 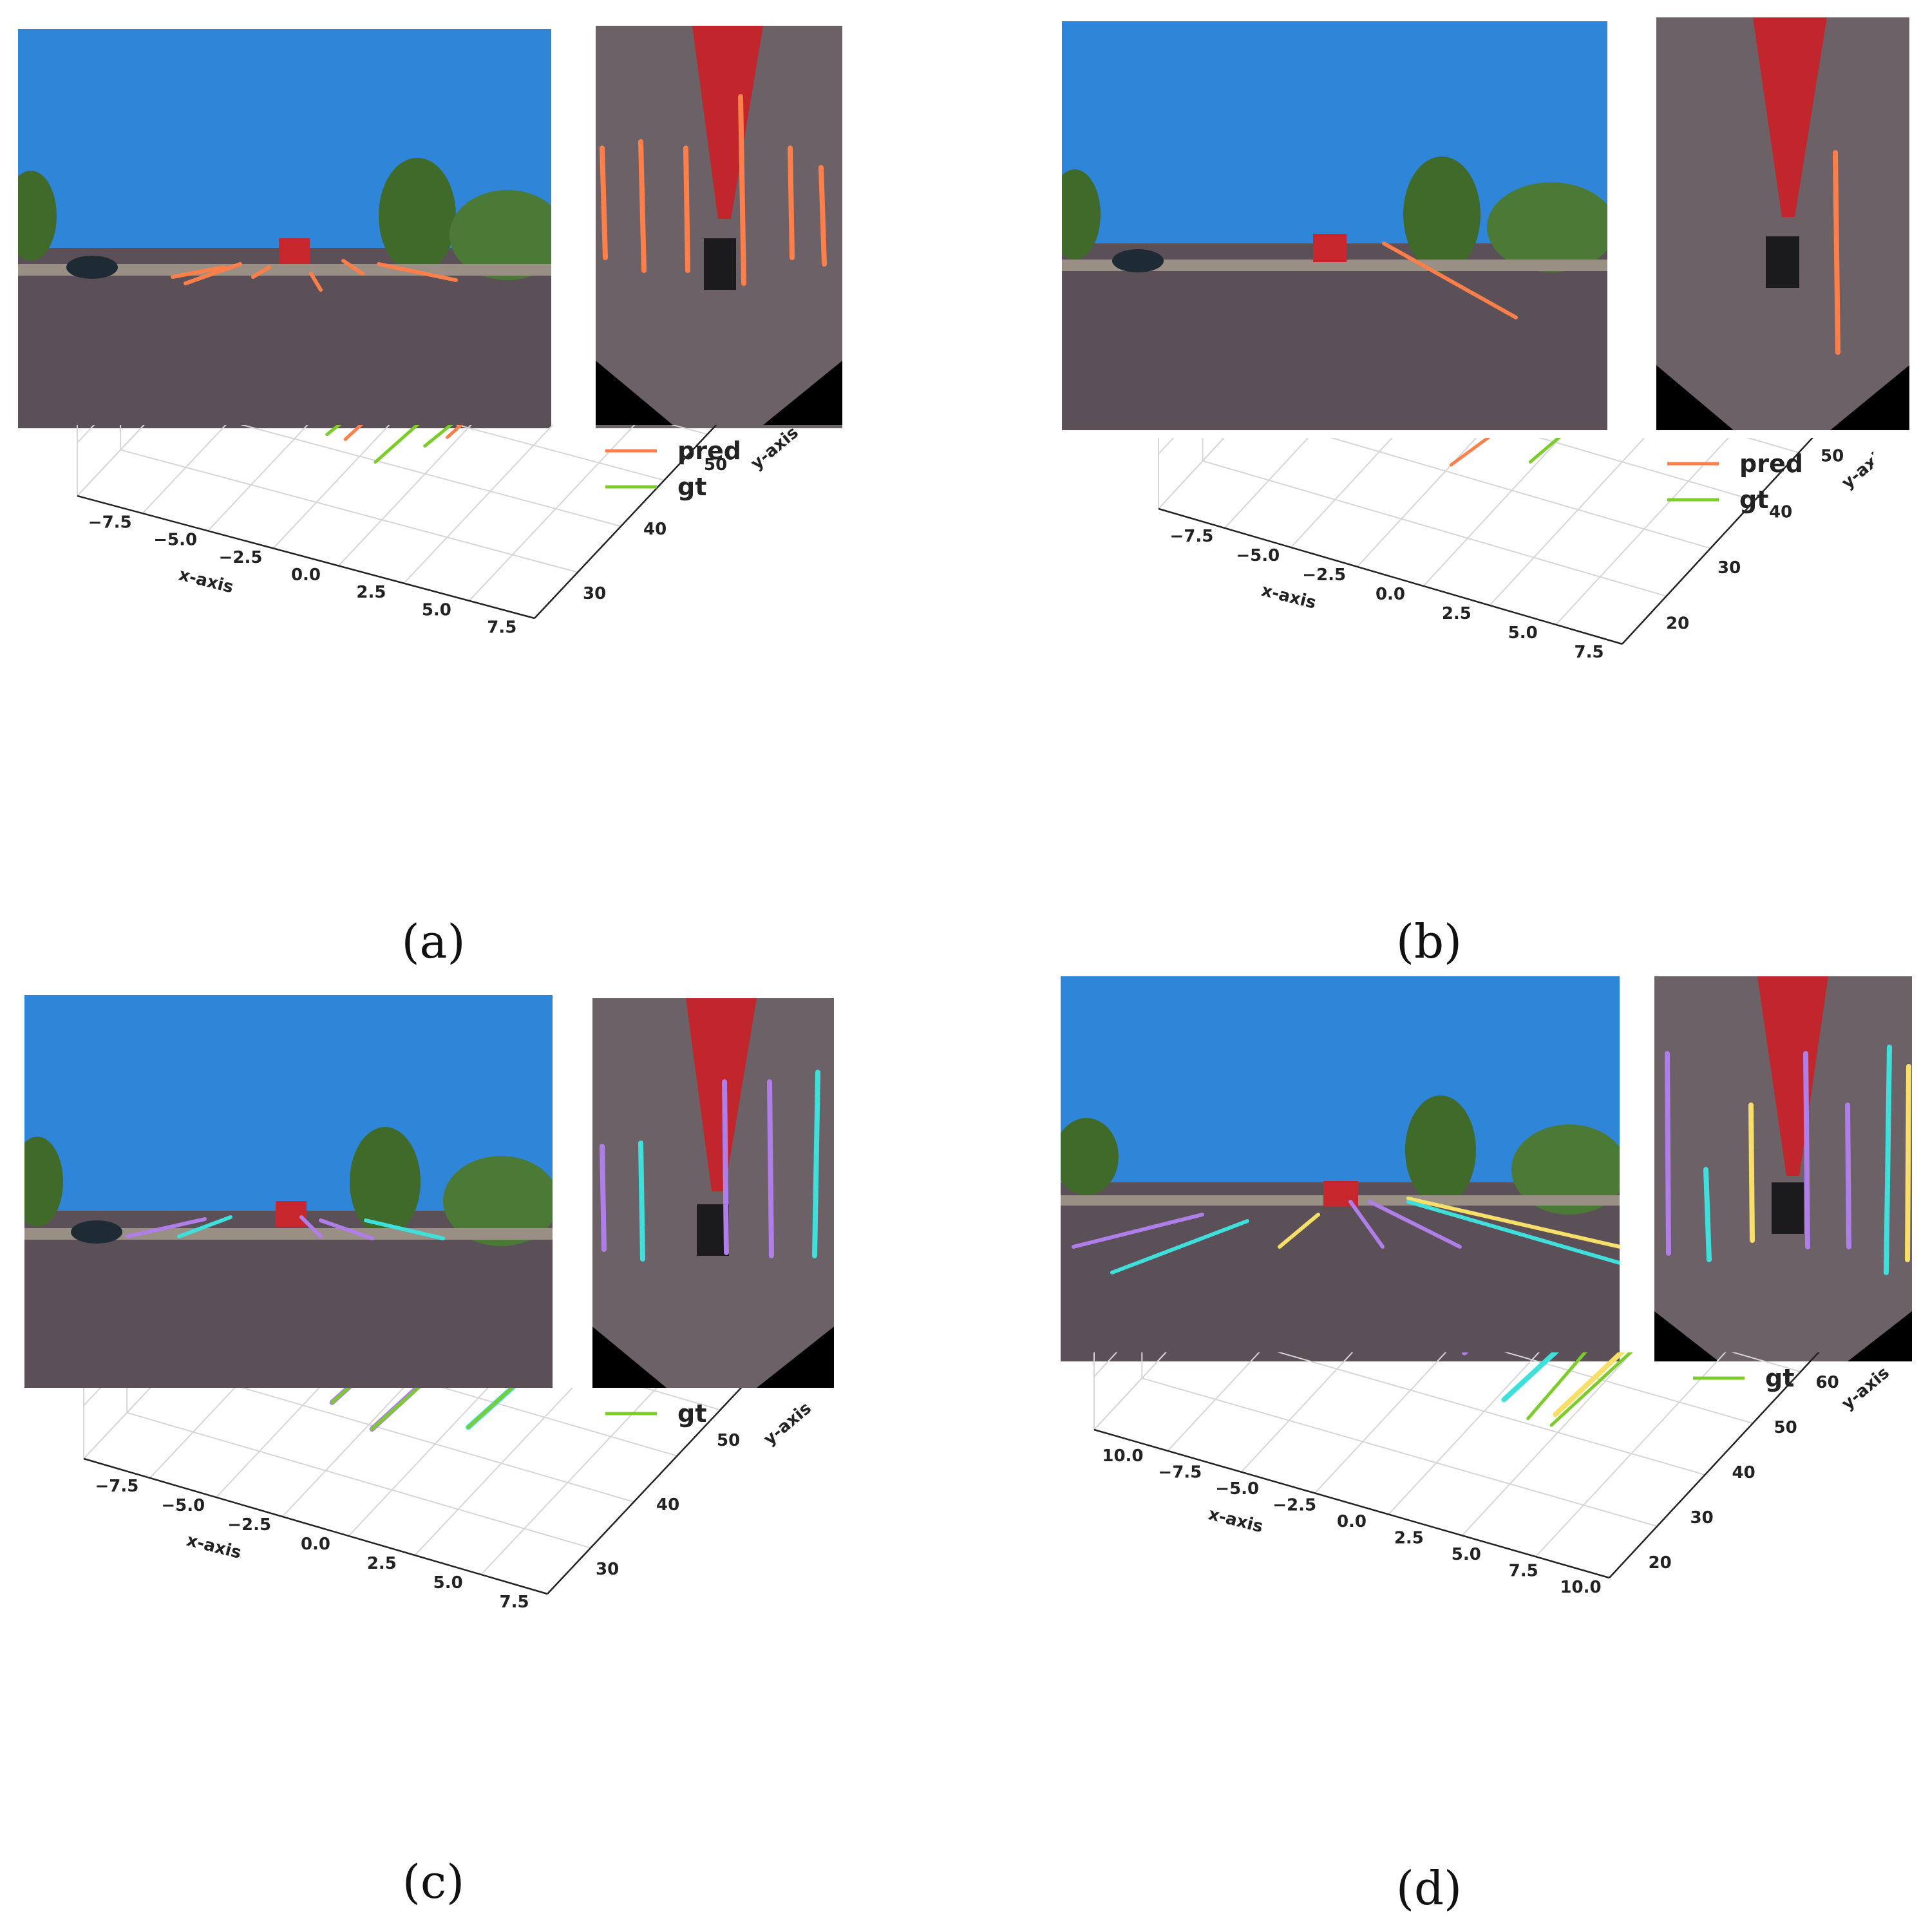 What do you see at coordinates (655, 1413) in the screenshot?
I see `legend: gt` at bounding box center [655, 1413].